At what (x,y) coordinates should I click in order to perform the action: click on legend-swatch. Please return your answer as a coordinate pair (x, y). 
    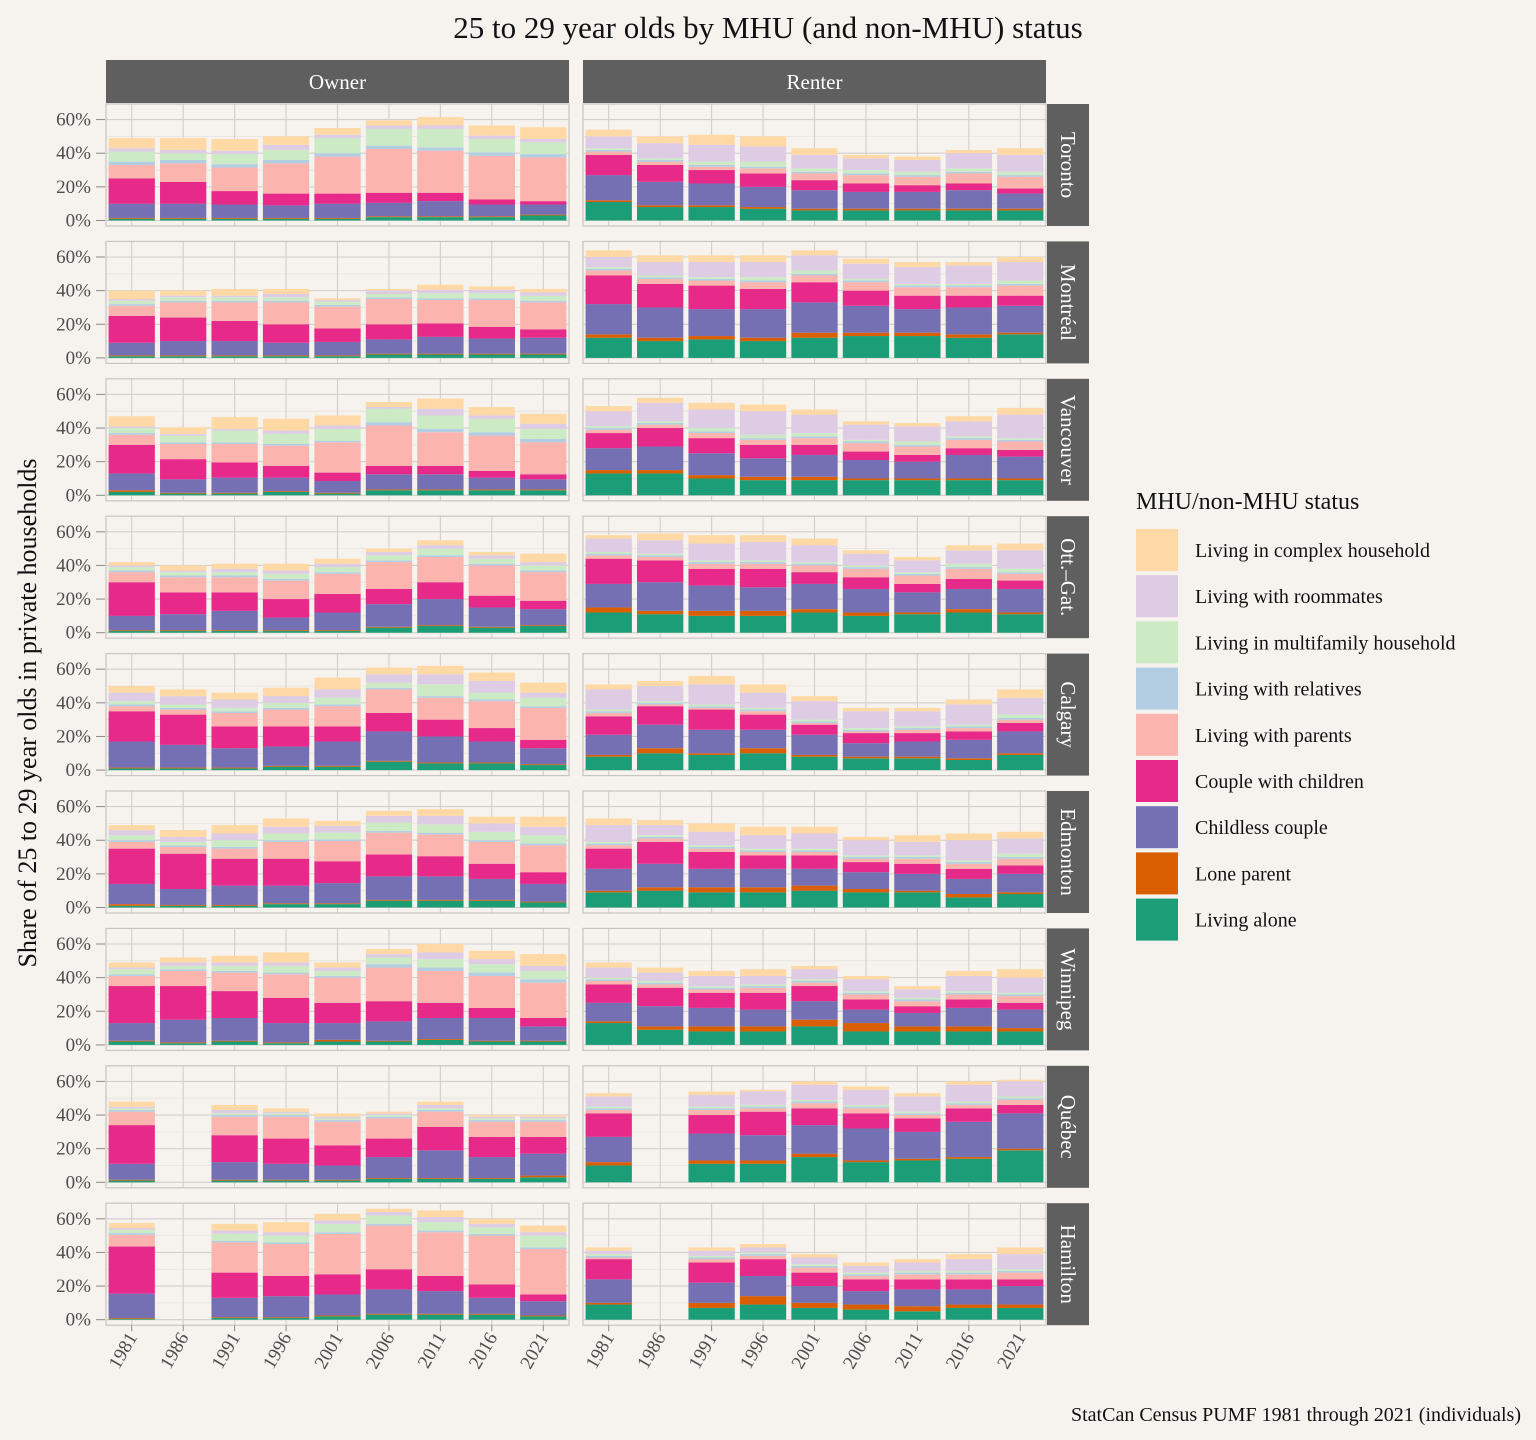
    Looking at the image, I should click on (1157, 688).